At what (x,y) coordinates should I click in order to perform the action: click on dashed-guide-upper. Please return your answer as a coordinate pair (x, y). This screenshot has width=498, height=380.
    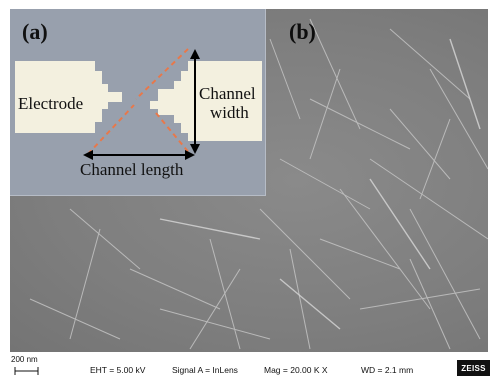
    Looking at the image, I should click on (162, 74).